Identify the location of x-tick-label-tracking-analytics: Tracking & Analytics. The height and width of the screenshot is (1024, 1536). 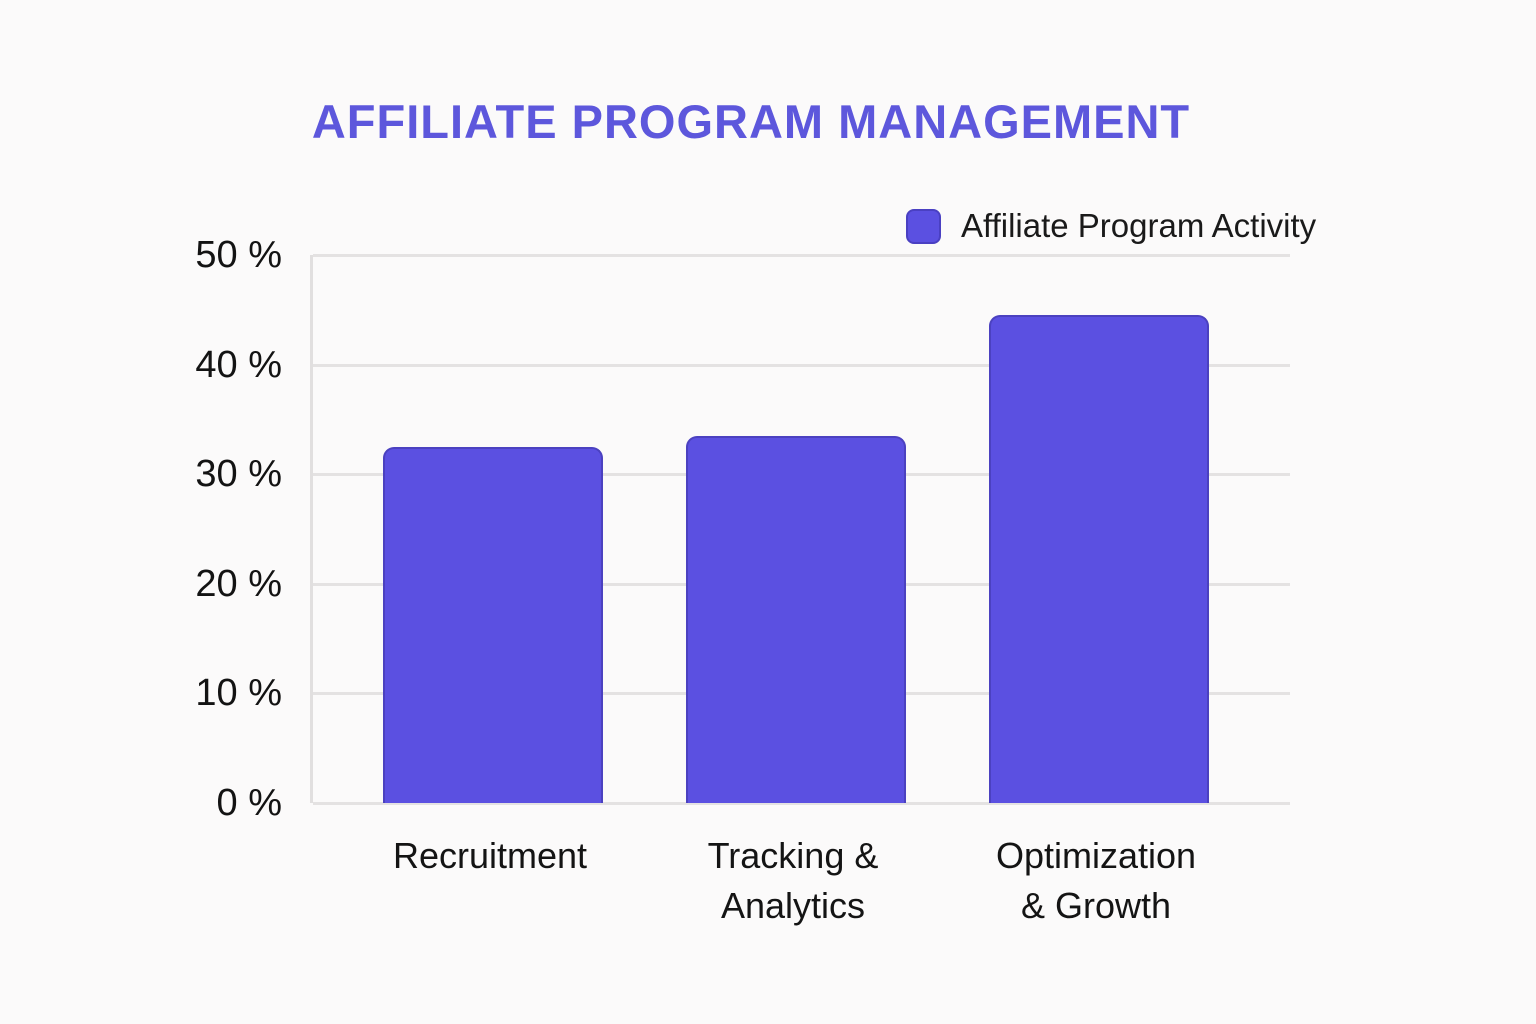
(793, 880).